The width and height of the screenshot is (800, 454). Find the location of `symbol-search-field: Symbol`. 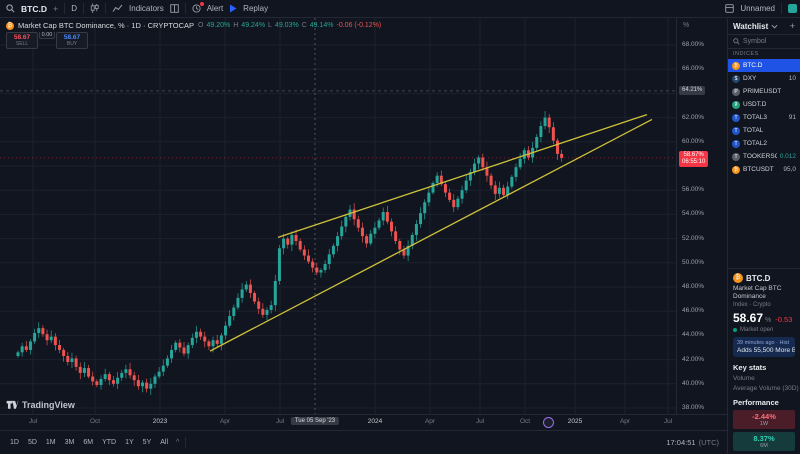

symbol-search-field: Symbol is located at coordinates (764, 41).